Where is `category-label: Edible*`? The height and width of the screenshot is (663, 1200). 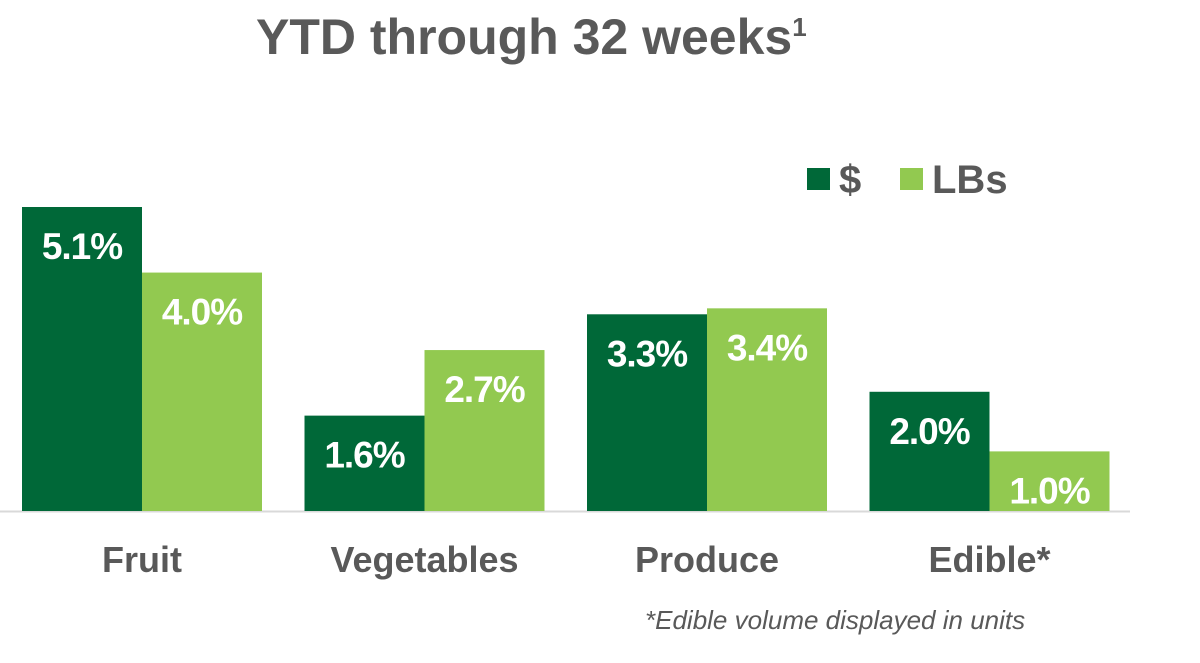 category-label: Edible* is located at coordinates (989, 559).